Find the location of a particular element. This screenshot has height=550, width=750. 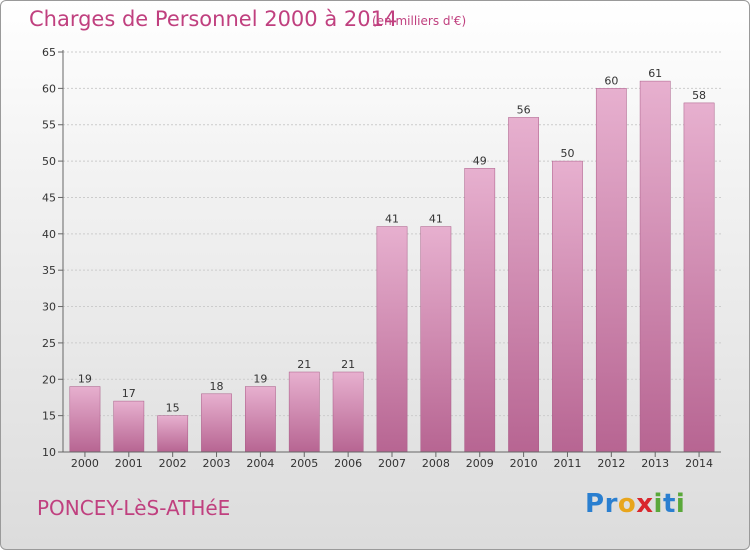

y-tick-label: 50 is located at coordinates (49, 161).